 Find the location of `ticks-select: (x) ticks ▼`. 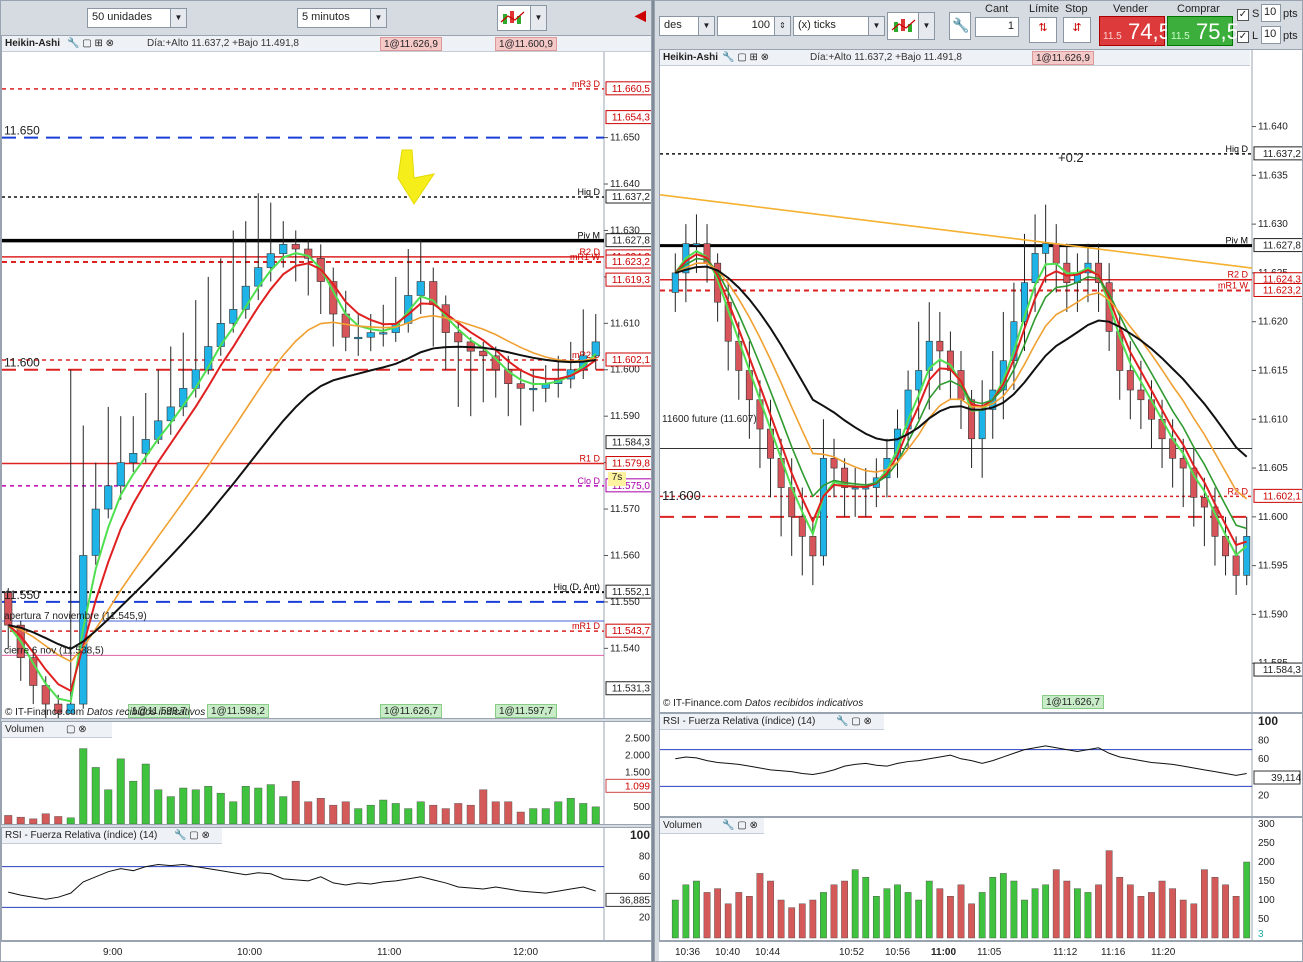

ticks-select: (x) ticks ▼ is located at coordinates (839, 26).